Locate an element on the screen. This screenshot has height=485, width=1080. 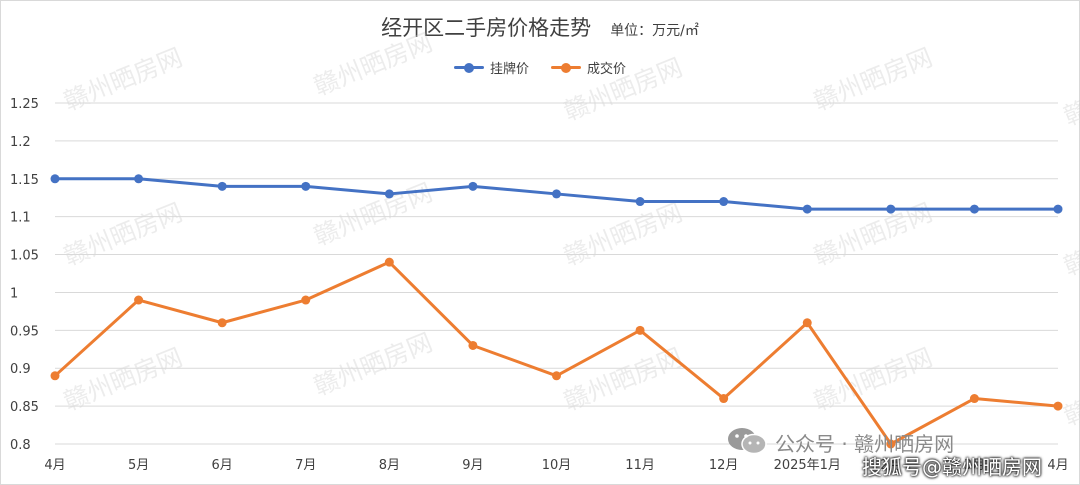
legend-swatch-listing is located at coordinates (468, 67).